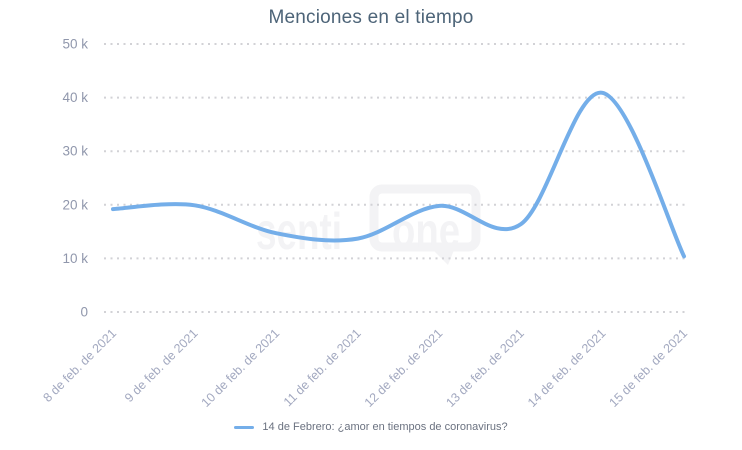 This screenshot has height=450, width=742. What do you see at coordinates (75, 151) in the screenshot?
I see `y-axis-tick-label: 30 k` at bounding box center [75, 151].